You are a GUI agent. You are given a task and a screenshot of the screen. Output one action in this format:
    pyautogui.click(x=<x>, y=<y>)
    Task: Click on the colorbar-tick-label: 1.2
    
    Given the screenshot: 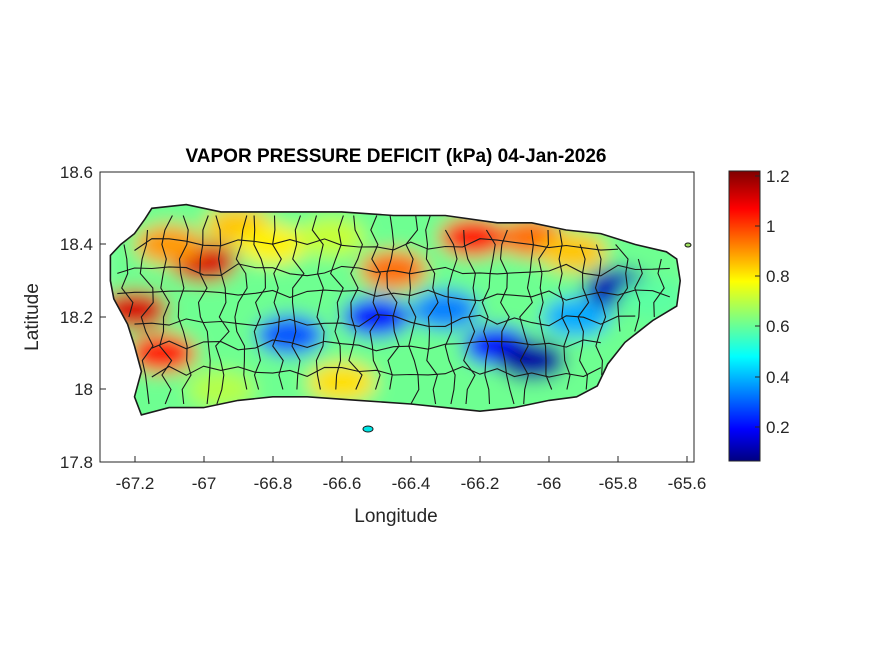 What is the action you would take?
    pyautogui.click(x=778, y=176)
    